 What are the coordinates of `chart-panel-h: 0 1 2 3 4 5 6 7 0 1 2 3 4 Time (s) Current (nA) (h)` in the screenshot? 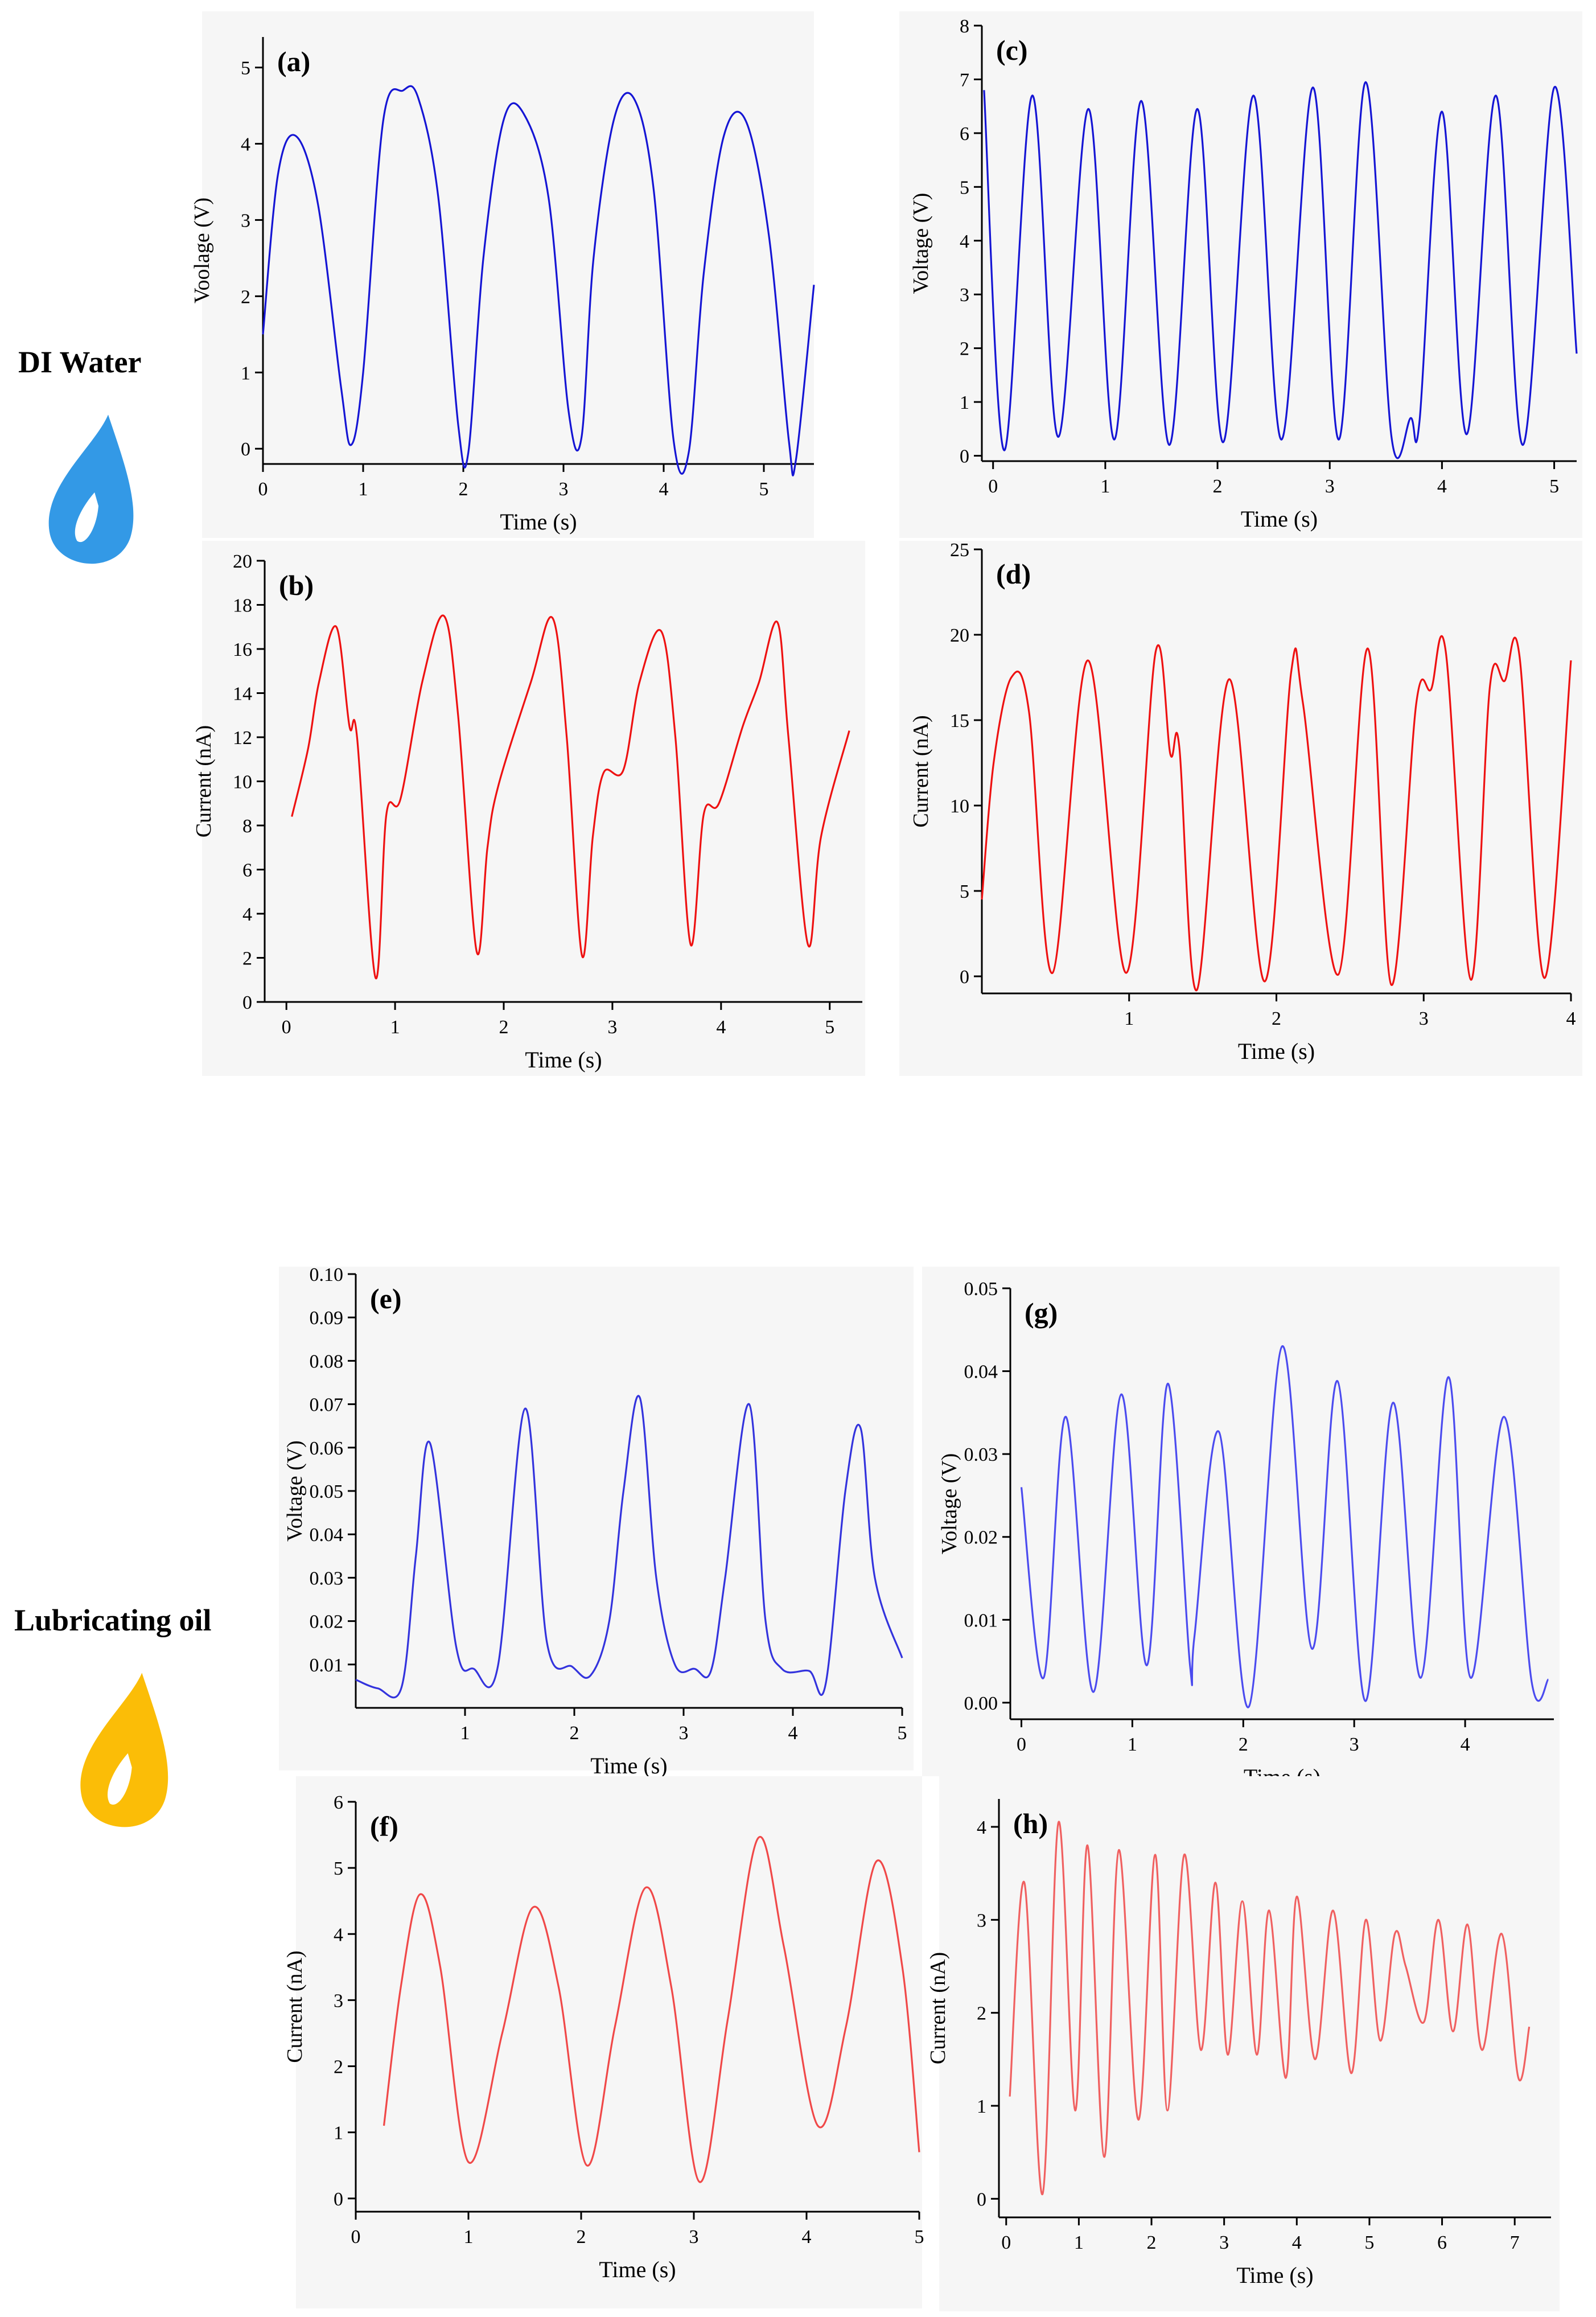 It's located at (1243, 2043).